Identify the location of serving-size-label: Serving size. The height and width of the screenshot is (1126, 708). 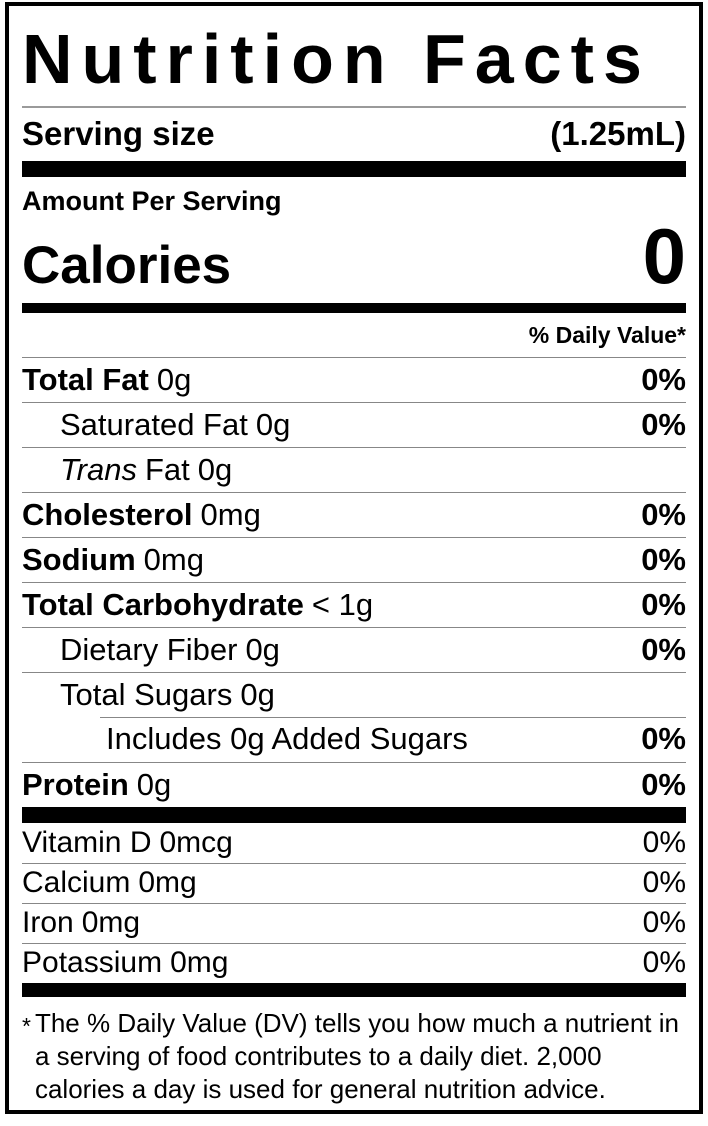
(118, 133).